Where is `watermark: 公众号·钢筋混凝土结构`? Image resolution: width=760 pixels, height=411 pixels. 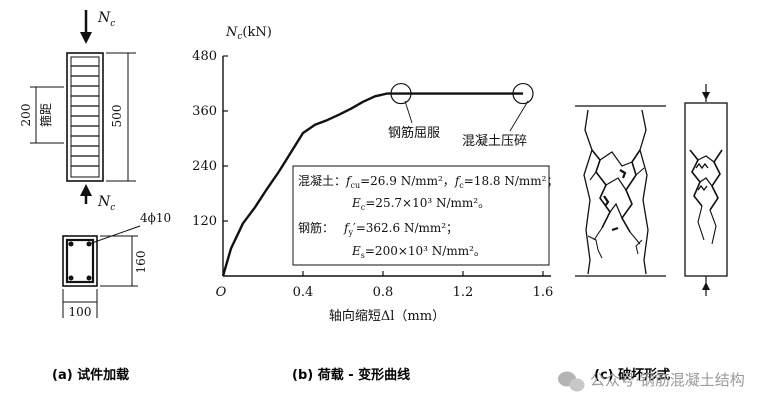 watermark: 公众号·钢筋混凝土结构 is located at coordinates (651, 381).